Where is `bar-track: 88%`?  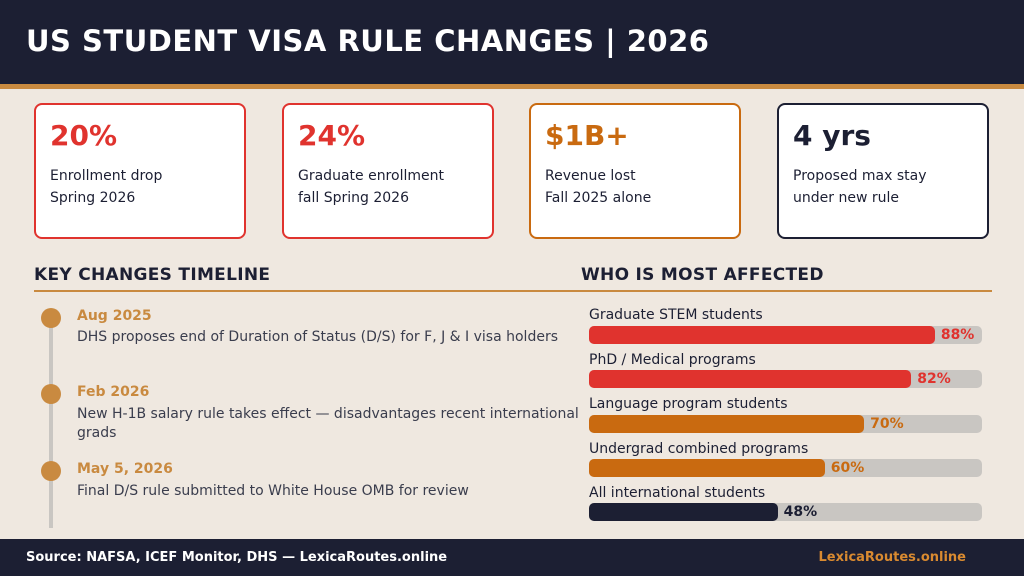 bar-track: 88% is located at coordinates (785, 335).